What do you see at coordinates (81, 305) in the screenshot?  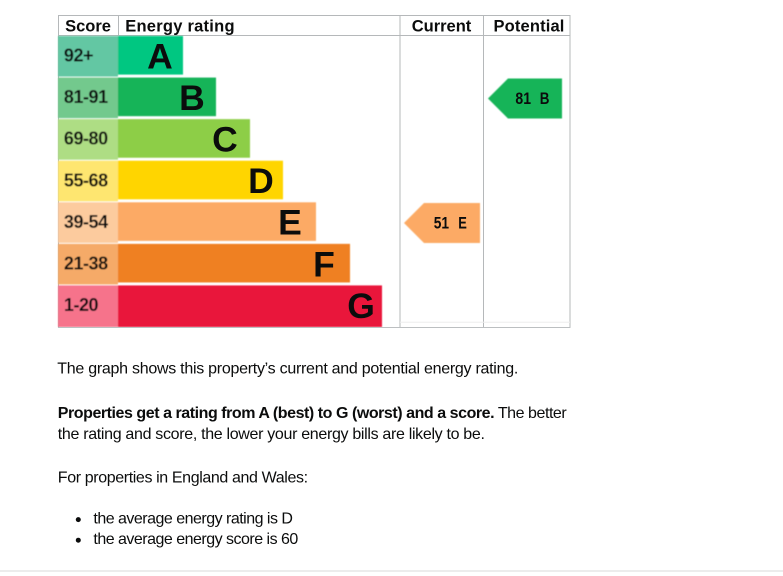 I see `svg-text: 1-20` at bounding box center [81, 305].